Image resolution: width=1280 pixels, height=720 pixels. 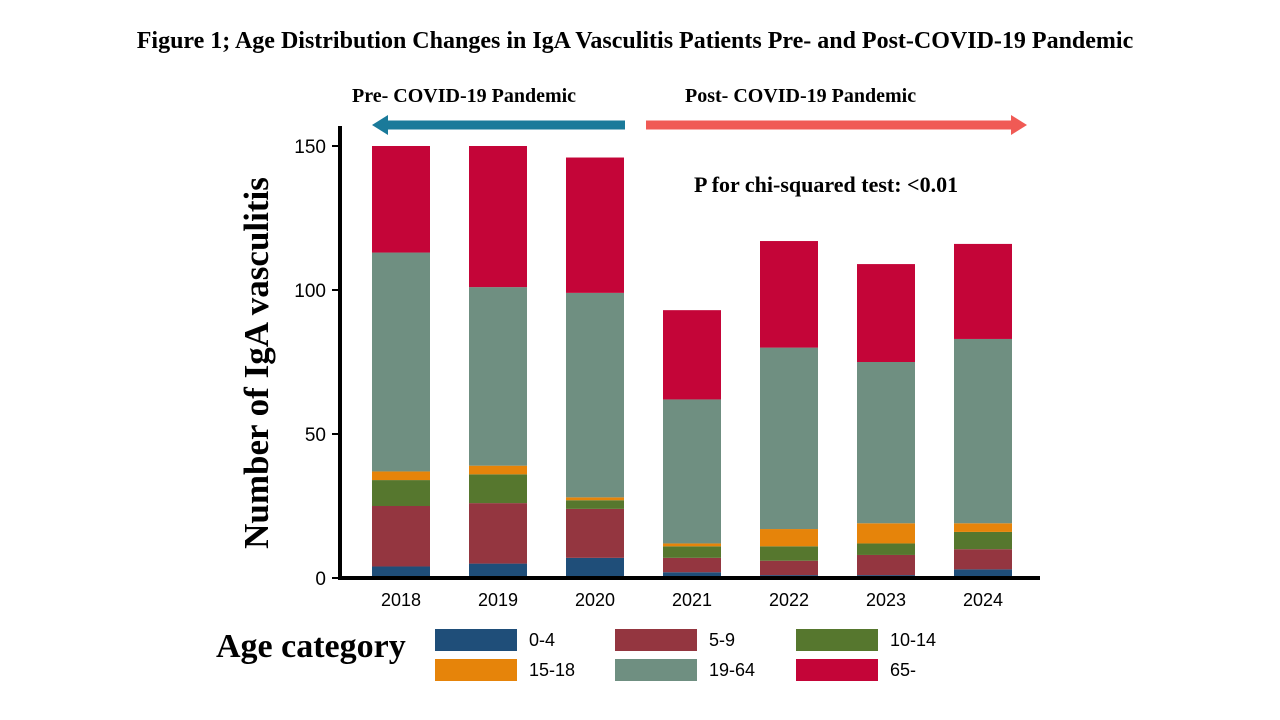 I want to click on legend-item-65-: 65-, so click(x=856, y=670).